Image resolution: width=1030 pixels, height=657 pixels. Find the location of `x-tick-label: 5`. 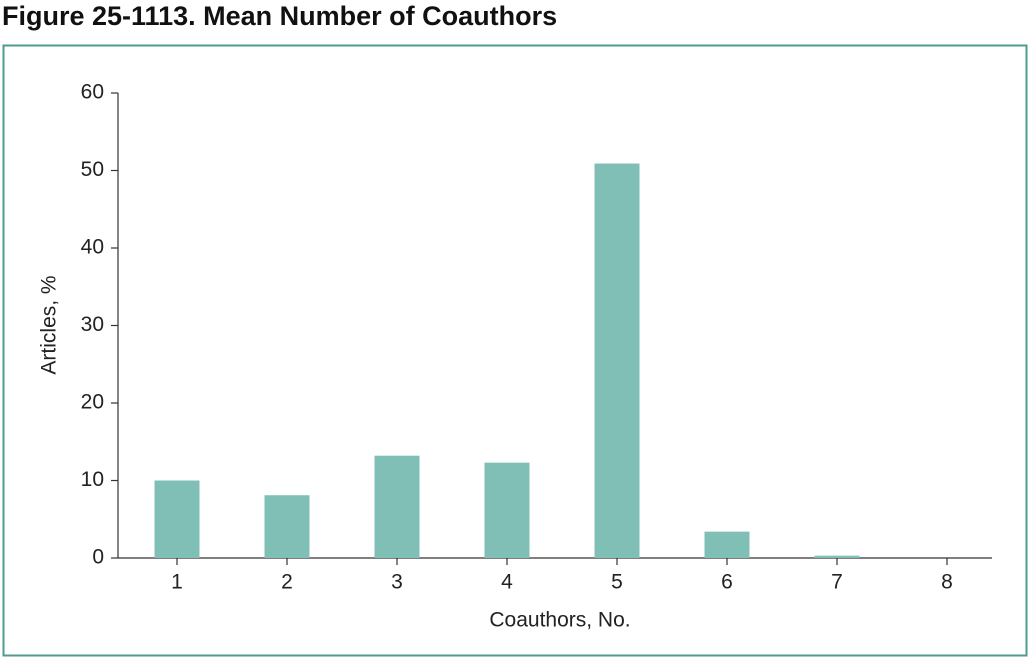

x-tick-label: 5 is located at coordinates (617, 582).